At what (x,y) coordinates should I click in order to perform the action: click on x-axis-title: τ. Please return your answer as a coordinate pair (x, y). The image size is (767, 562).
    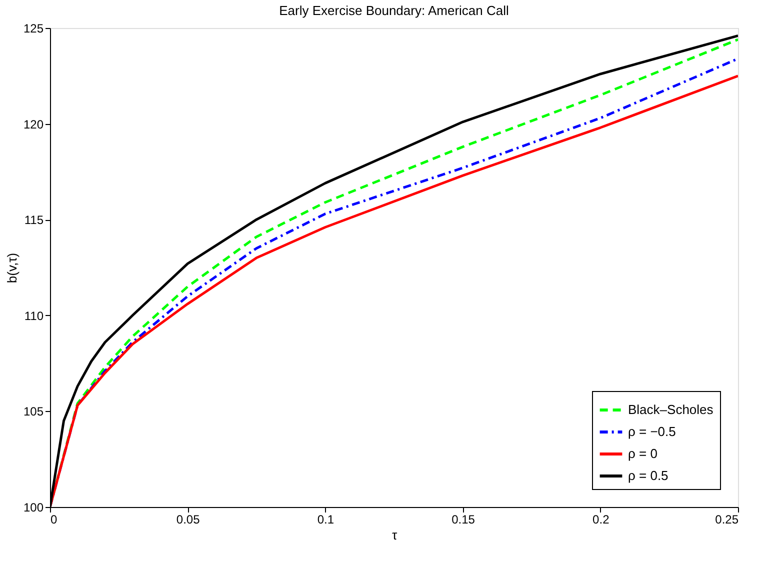
    Looking at the image, I should click on (395, 535).